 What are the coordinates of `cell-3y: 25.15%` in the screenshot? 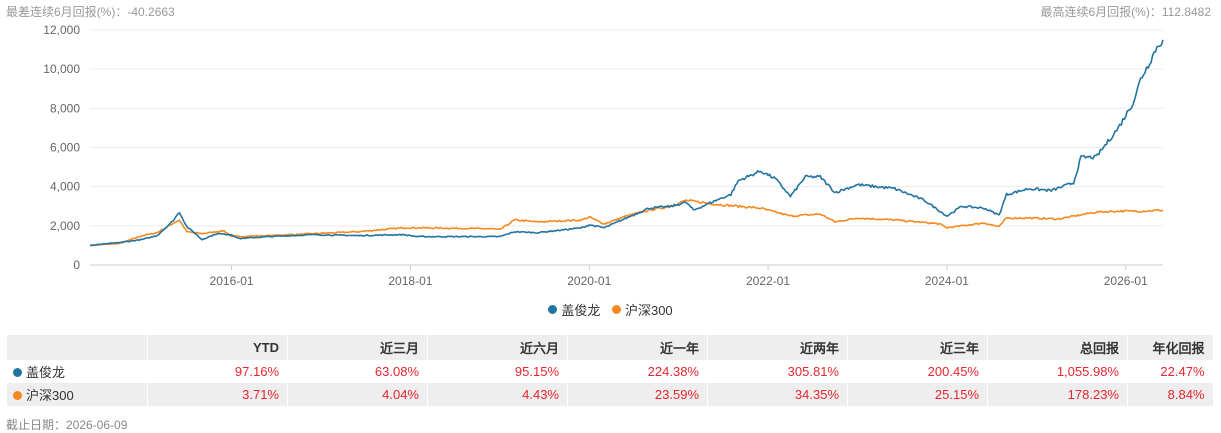 It's located at (917, 394).